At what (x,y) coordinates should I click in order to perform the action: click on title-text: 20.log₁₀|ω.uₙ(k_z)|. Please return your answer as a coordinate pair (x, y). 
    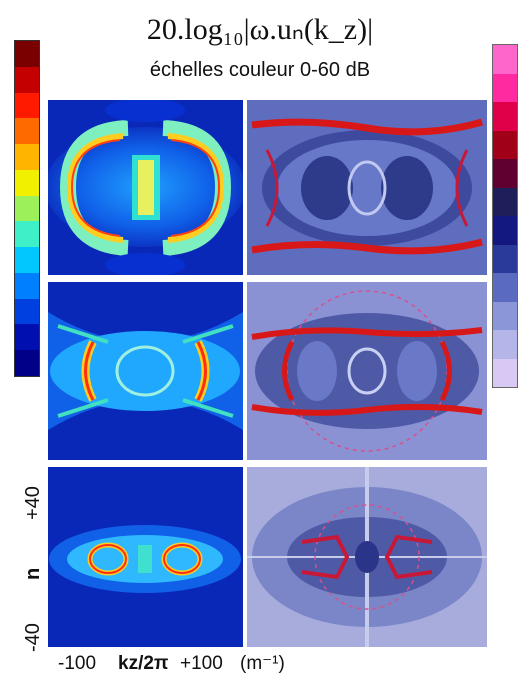
    Looking at the image, I should click on (260, 29).